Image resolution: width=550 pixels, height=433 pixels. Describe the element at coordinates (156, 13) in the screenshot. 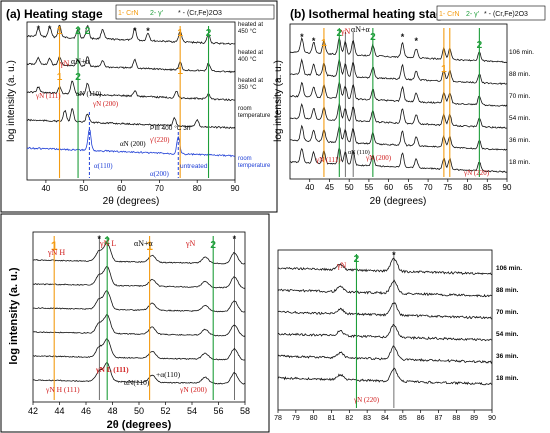

I see `panel-a-legend-gprime: 2- γ'` at that location.